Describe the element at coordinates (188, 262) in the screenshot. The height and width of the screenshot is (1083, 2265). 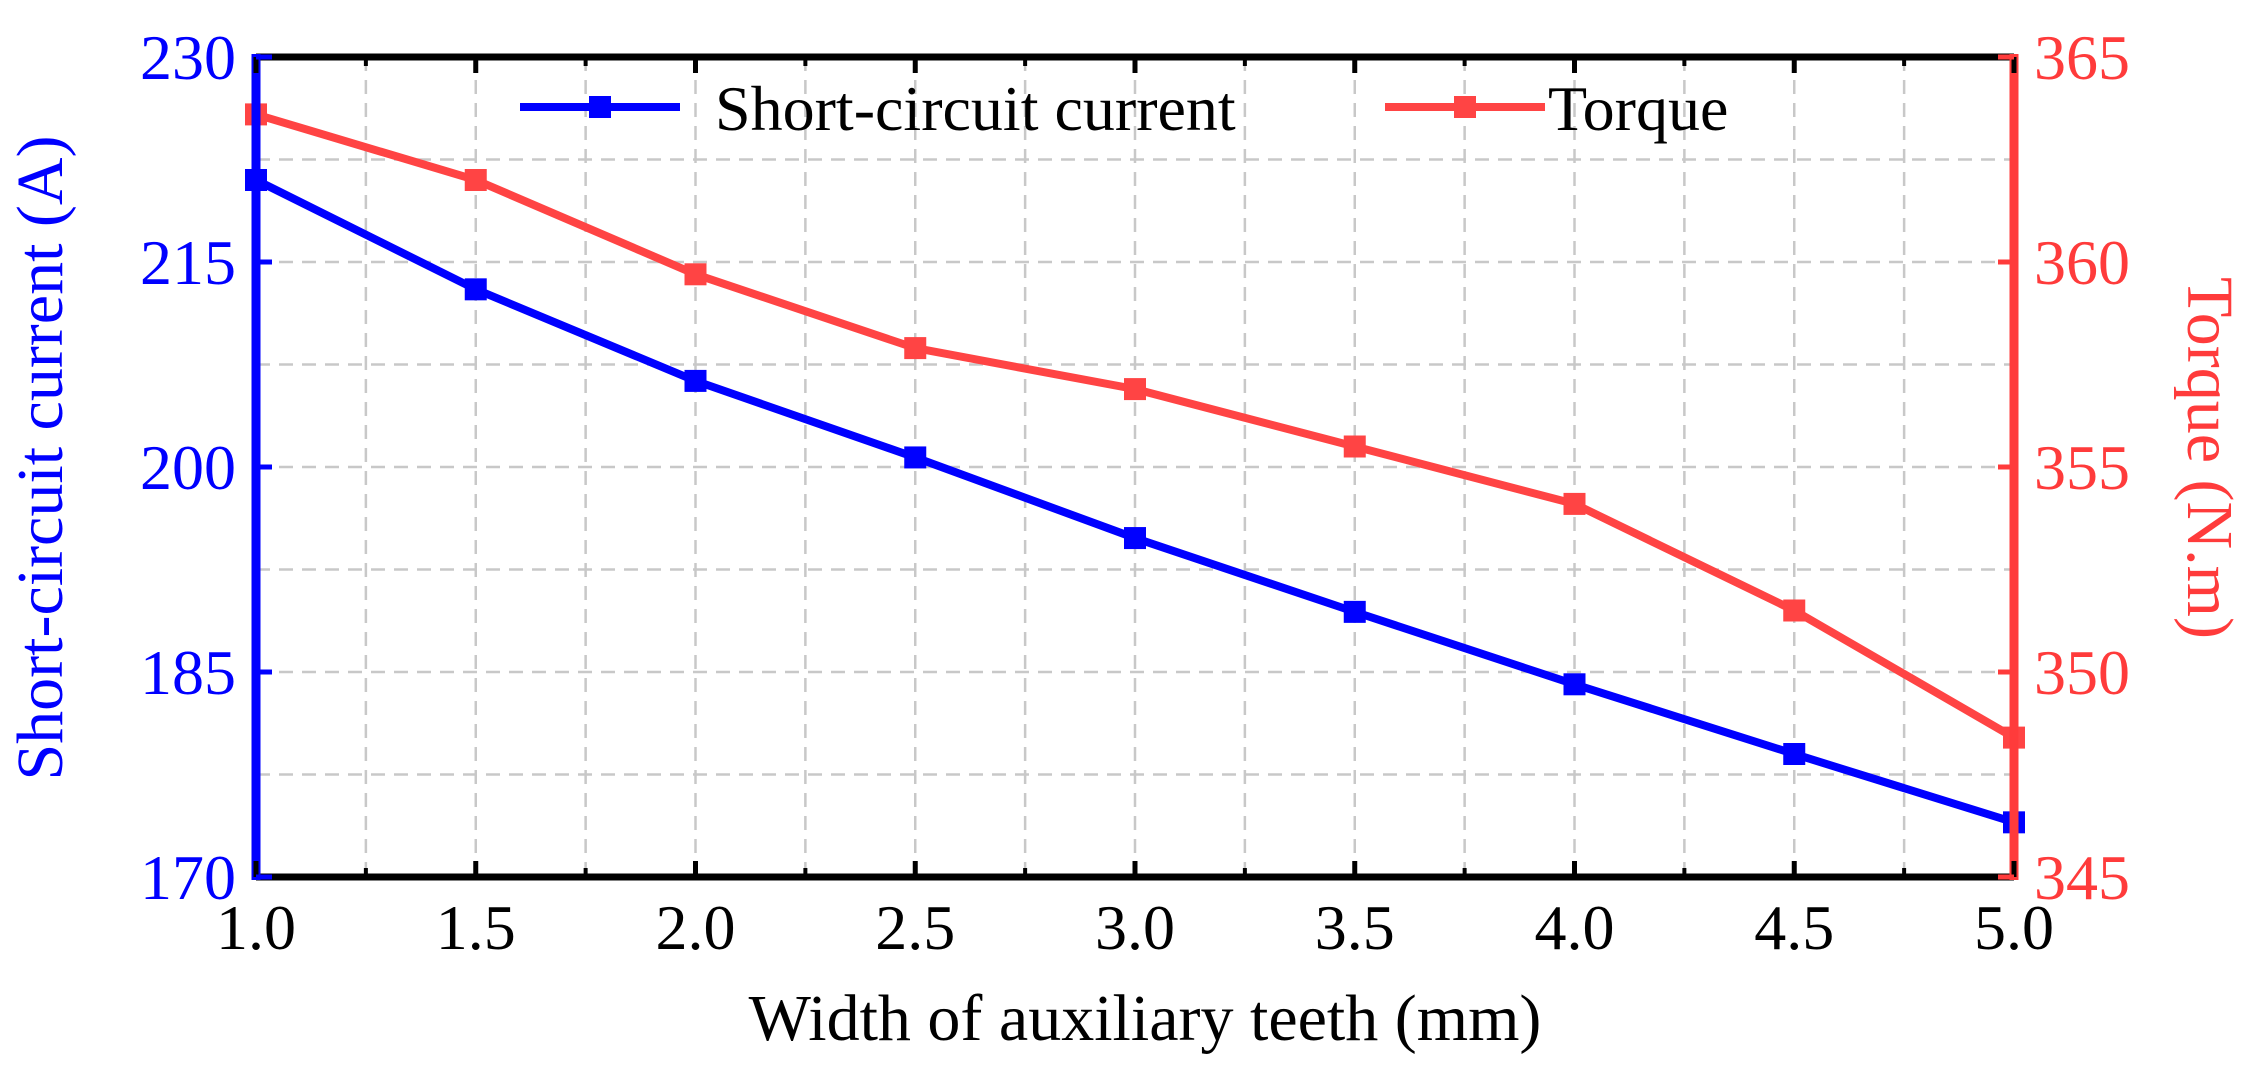
I see `y-left-tick-label: 215` at that location.